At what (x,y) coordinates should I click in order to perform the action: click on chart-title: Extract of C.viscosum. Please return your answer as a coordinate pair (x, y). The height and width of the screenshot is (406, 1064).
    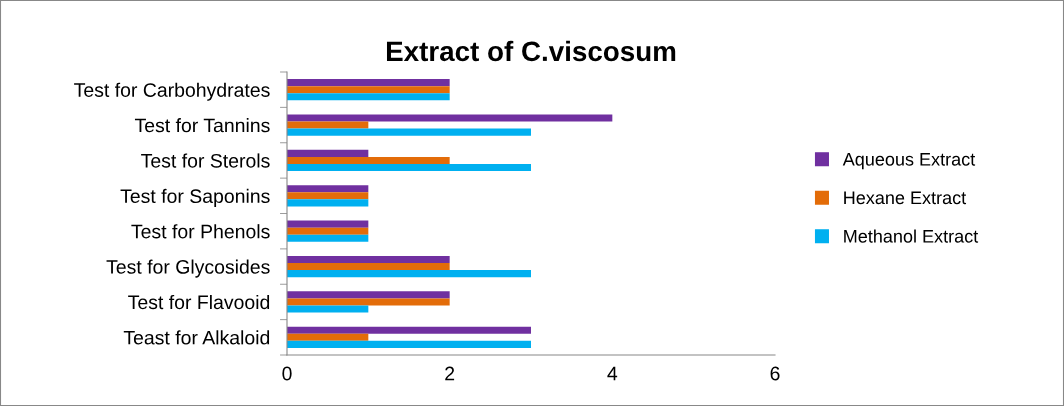
    Looking at the image, I should click on (531, 51).